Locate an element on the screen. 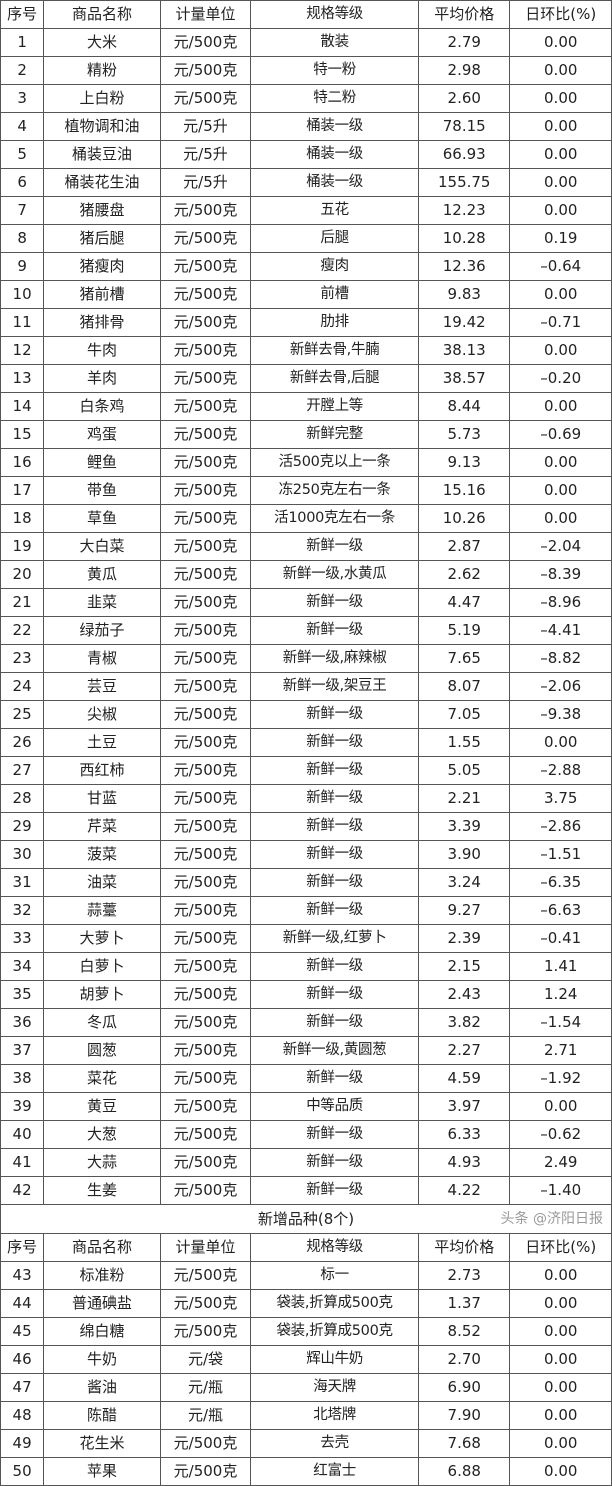 The height and width of the screenshot is (1486, 612). cell-change: –1.92 is located at coordinates (560, 1078).